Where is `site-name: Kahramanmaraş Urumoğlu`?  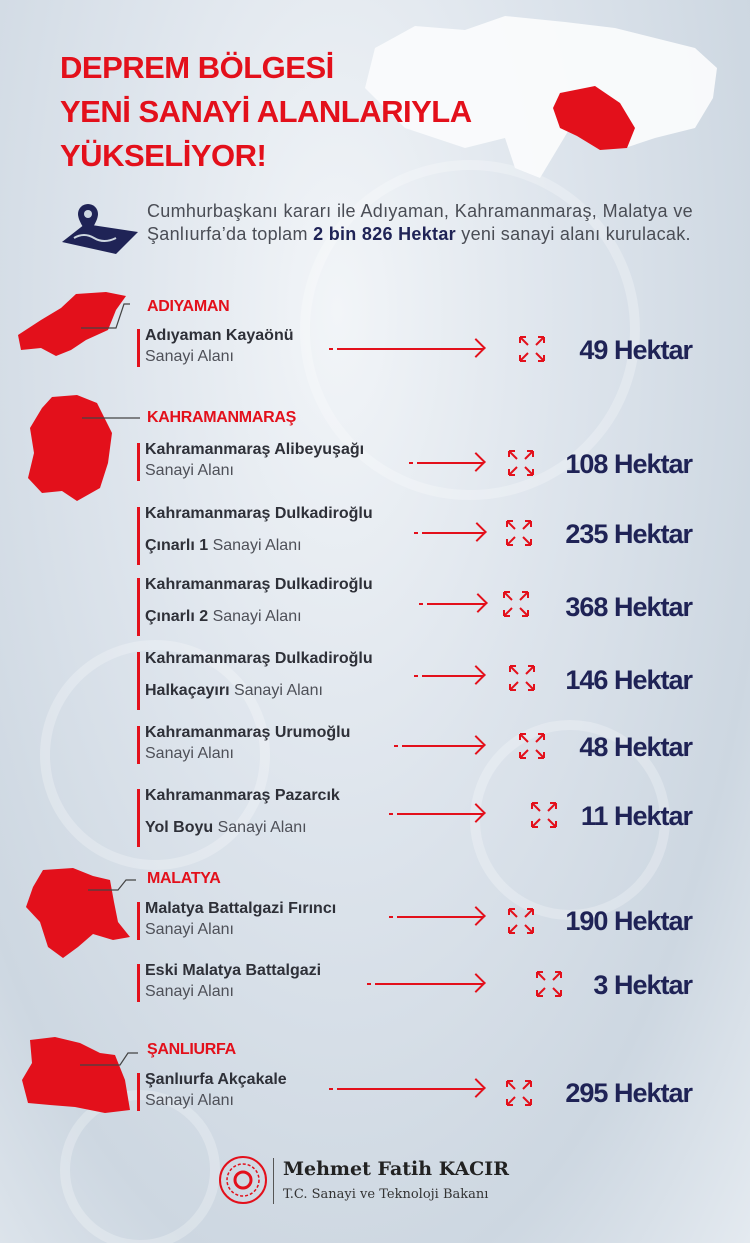 site-name: Kahramanmaraş Urumoğlu is located at coordinates (248, 732).